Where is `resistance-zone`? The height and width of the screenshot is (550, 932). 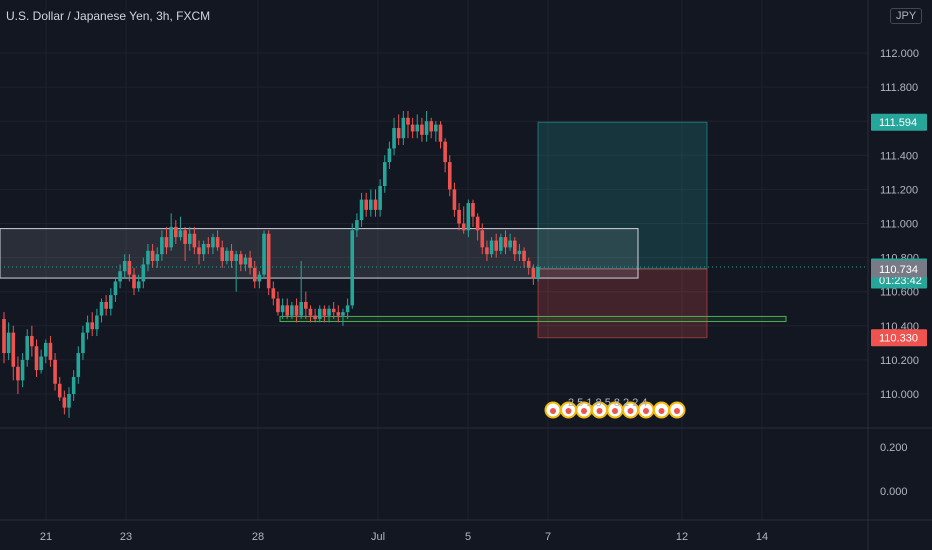
resistance-zone is located at coordinates (319, 253).